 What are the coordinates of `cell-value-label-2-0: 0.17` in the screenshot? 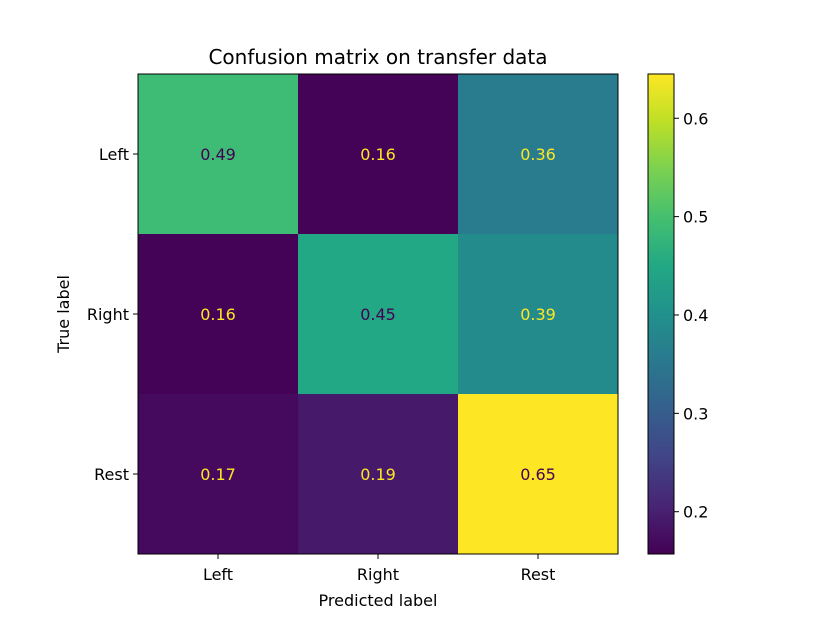 It's located at (218, 474).